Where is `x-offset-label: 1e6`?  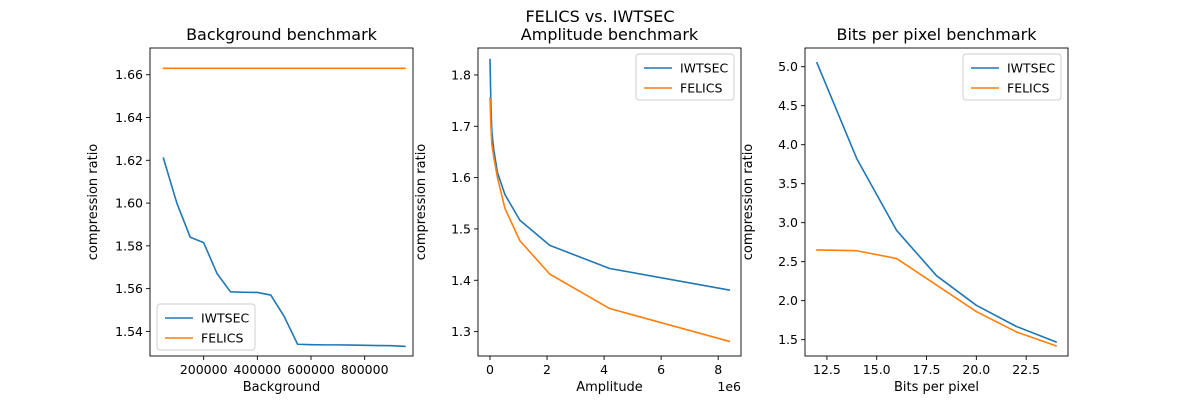 x-offset-label: 1e6 is located at coordinates (729, 386).